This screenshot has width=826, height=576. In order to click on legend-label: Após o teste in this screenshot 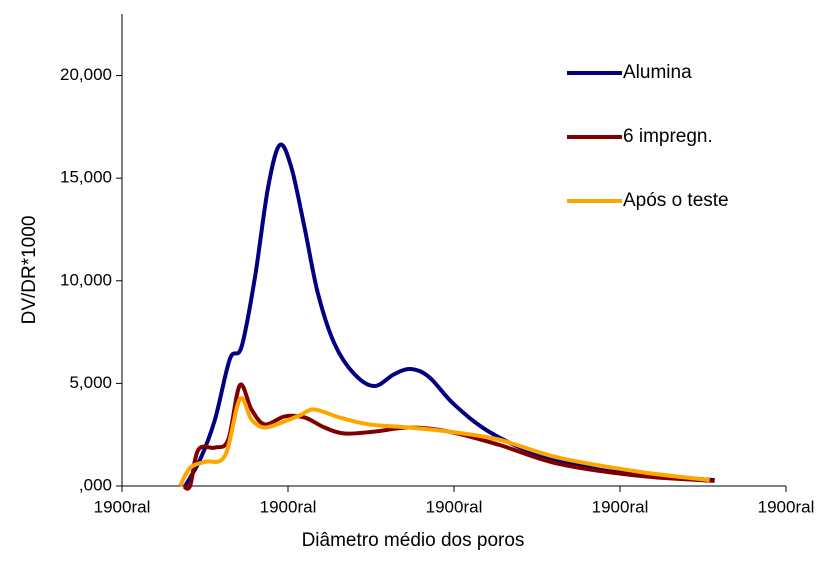, I will do `click(676, 200)`.